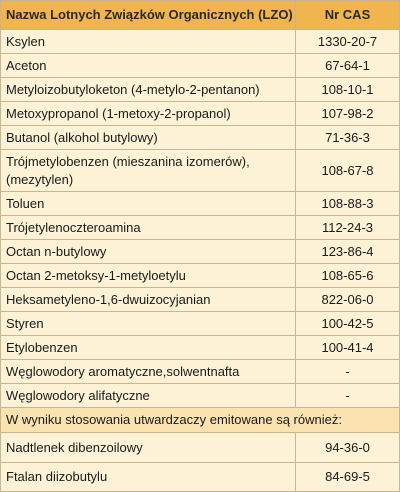  Describe the element at coordinates (148, 227) in the screenshot. I see `row-name: Trójetylenoczteroamina` at that location.